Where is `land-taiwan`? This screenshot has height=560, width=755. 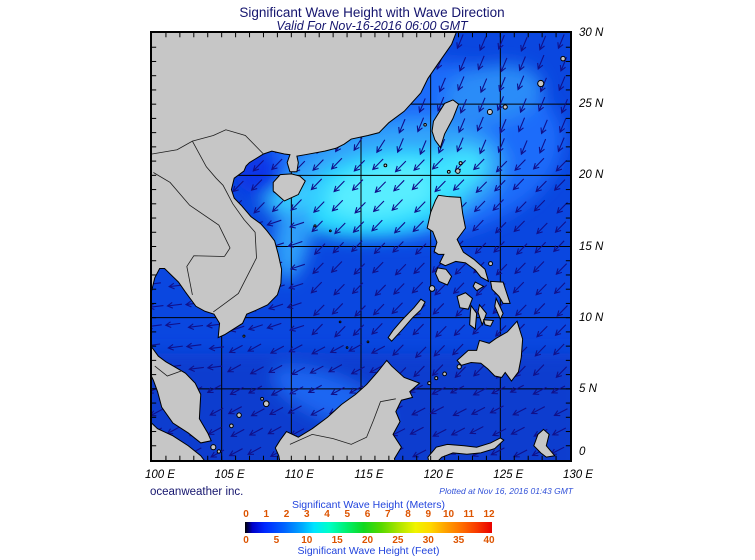
land-taiwan is located at coordinates (445, 124).